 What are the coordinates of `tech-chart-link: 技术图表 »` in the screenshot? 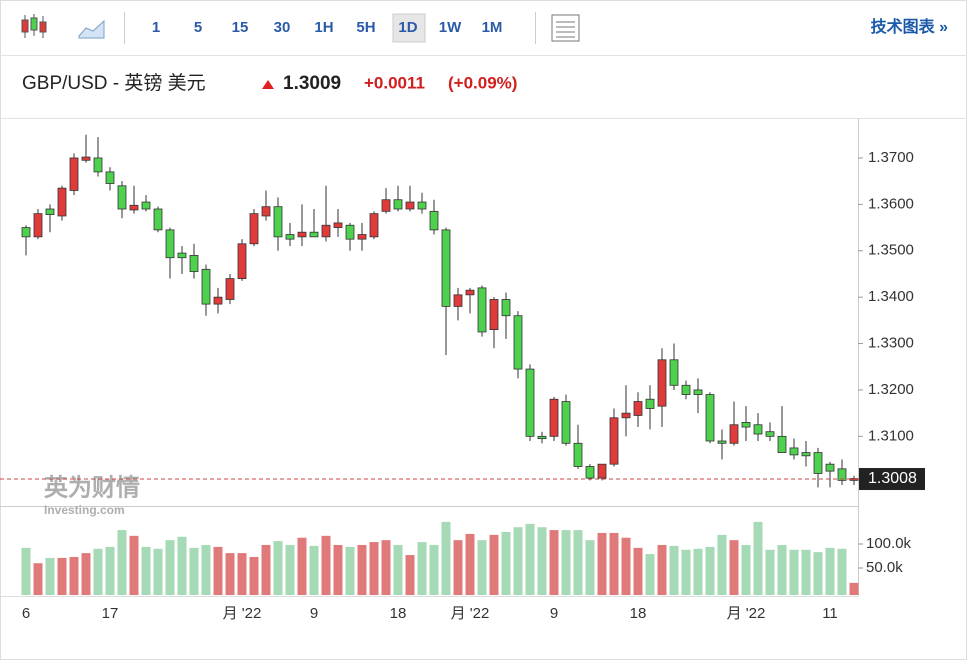 It's located at (909, 26).